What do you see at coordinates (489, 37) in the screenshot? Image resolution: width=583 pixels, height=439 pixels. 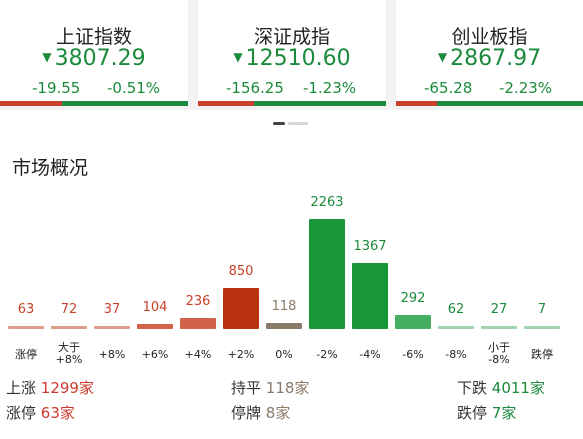 I see `index-name: 创业板指` at bounding box center [489, 37].